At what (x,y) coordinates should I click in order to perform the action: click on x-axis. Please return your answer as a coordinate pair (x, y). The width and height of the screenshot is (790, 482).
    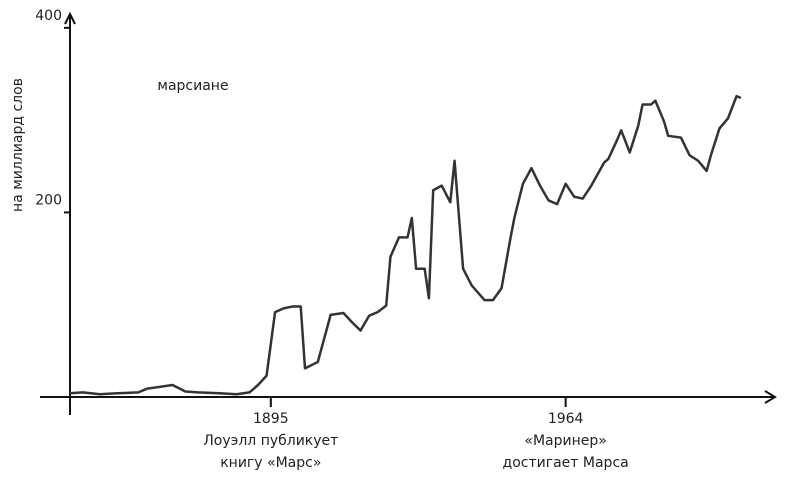
    Looking at the image, I should click on (408, 397).